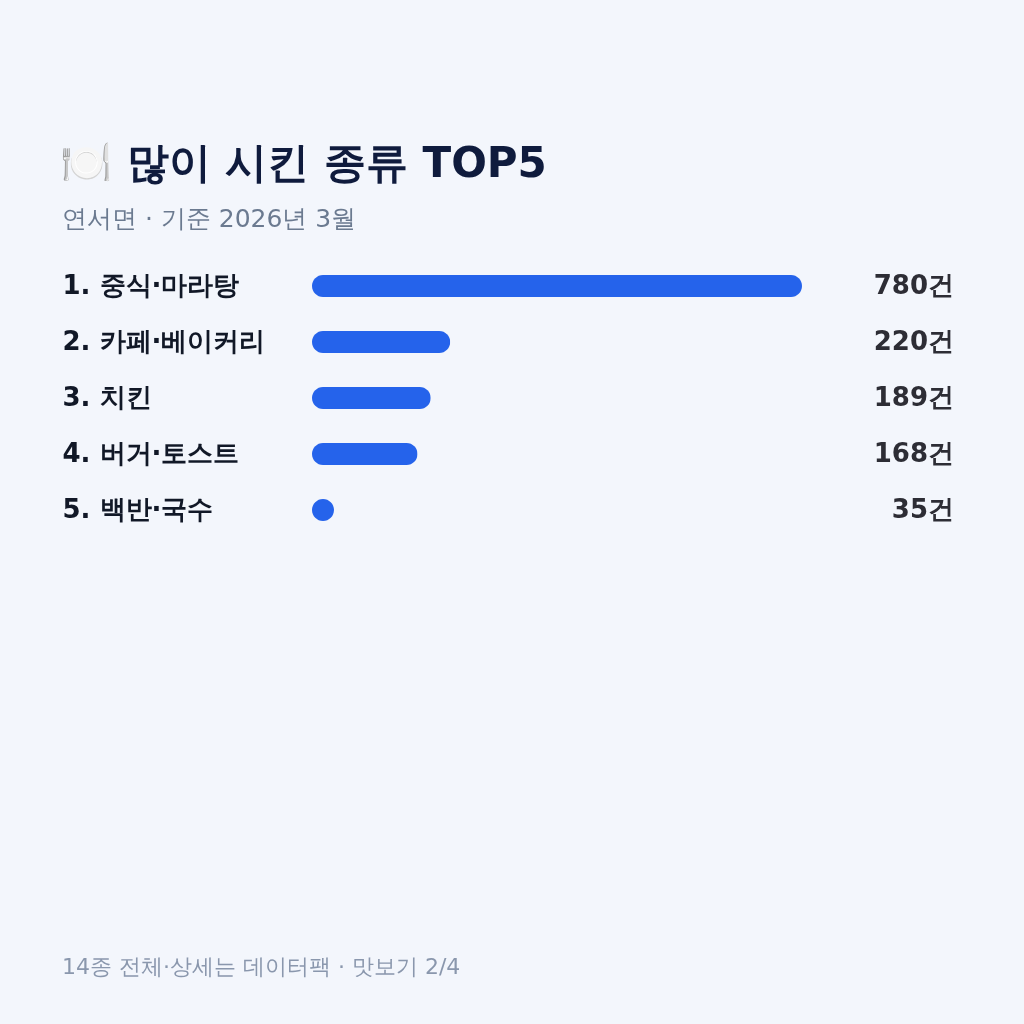 This screenshot has height=1024, width=1024. What do you see at coordinates (209, 219) in the screenshot?
I see `chart-subtitle: 연서면 · 기준 2026년 3월` at bounding box center [209, 219].